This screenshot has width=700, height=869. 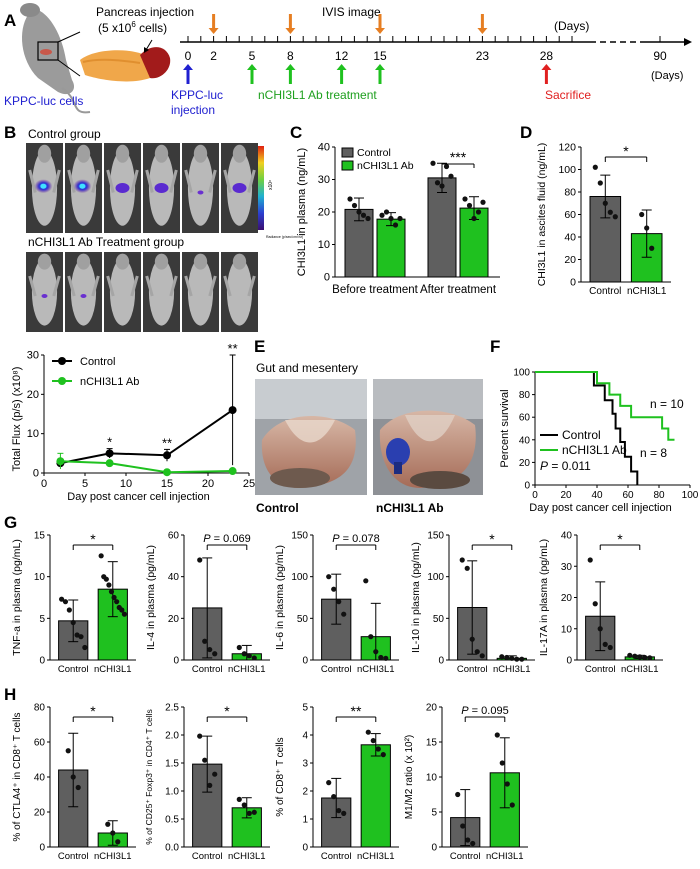 I want to click on significance-label: **, so click(x=167, y=442).